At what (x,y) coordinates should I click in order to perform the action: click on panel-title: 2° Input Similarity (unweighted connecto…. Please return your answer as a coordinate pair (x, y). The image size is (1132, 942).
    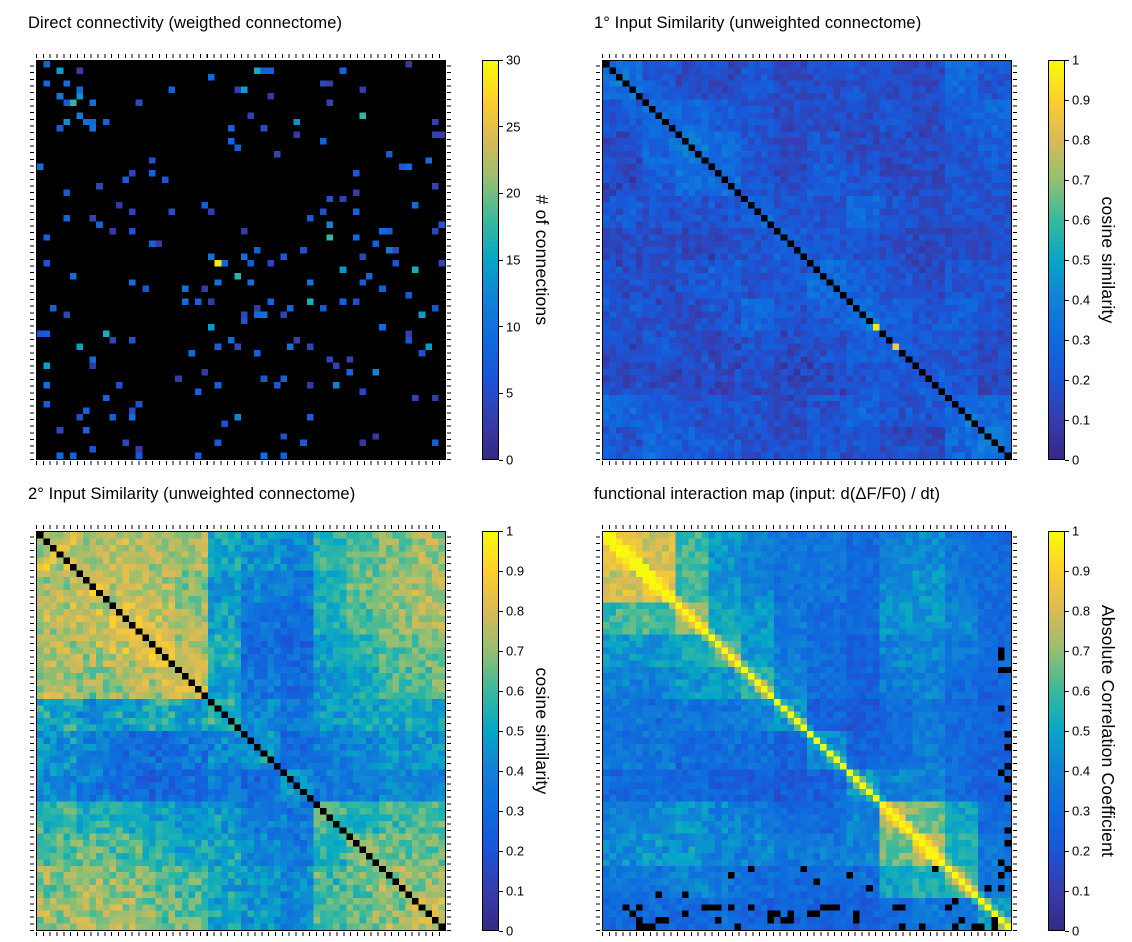
    Looking at the image, I should click on (192, 494).